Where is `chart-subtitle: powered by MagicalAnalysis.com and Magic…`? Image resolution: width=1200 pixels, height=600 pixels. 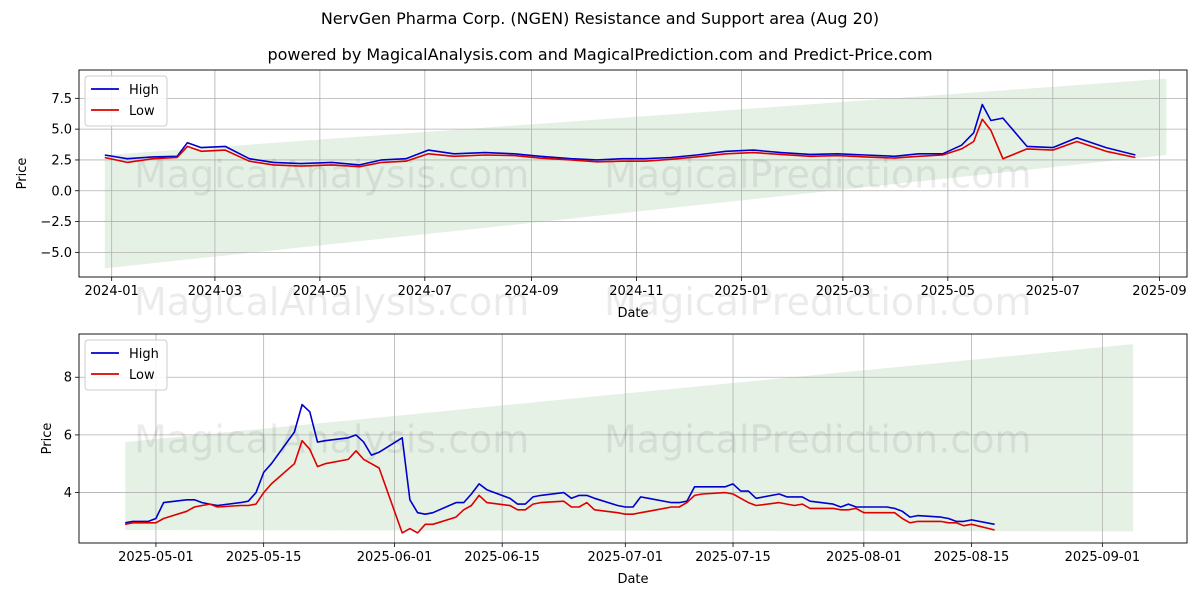 chart-subtitle: powered by MagicalAnalysis.com and Magic… is located at coordinates (600, 54).